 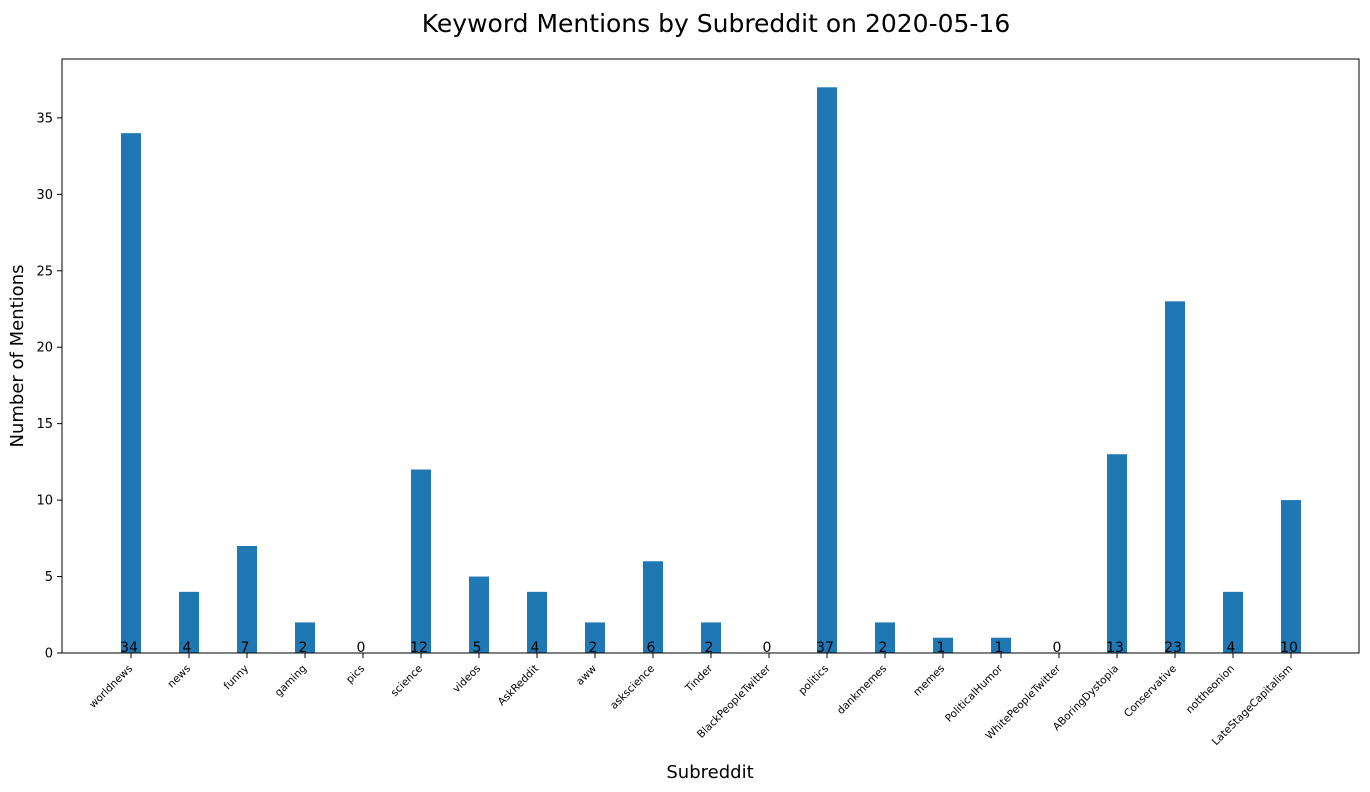 I want to click on x-tick-label-askscience: askscience, so click(x=632, y=687).